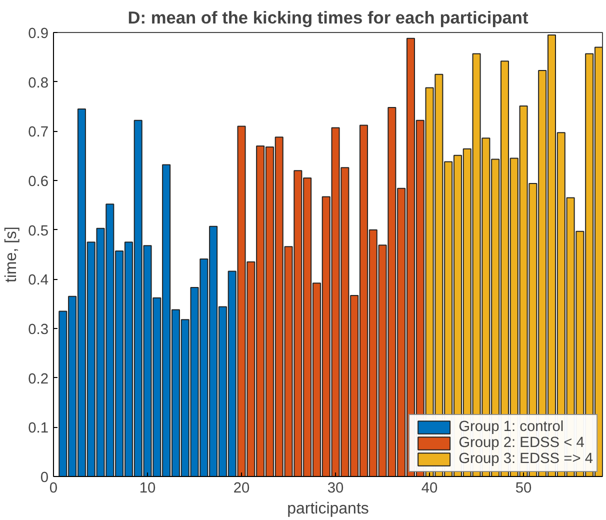  What do you see at coordinates (38, 231) in the screenshot?
I see `y-tick-label: 0.5` at bounding box center [38, 231].